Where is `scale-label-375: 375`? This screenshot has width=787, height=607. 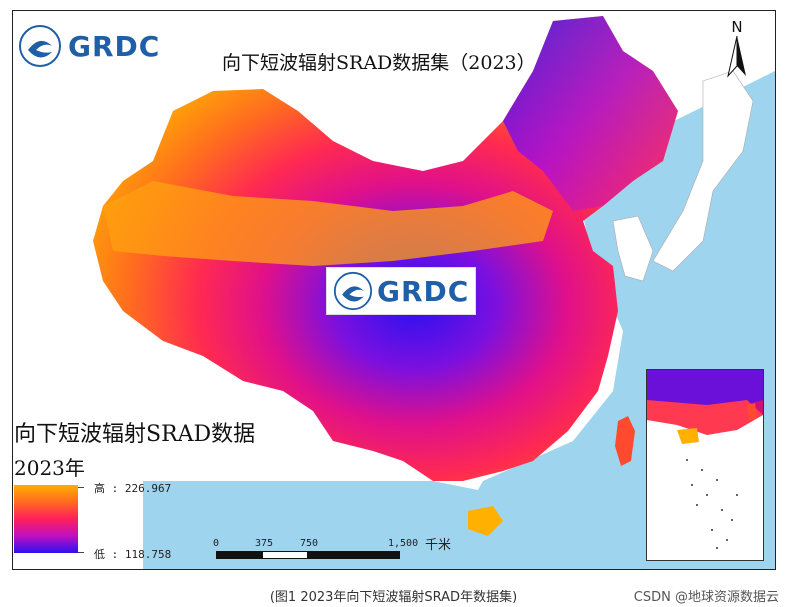 scale-label-375: 375 is located at coordinates (264, 543).